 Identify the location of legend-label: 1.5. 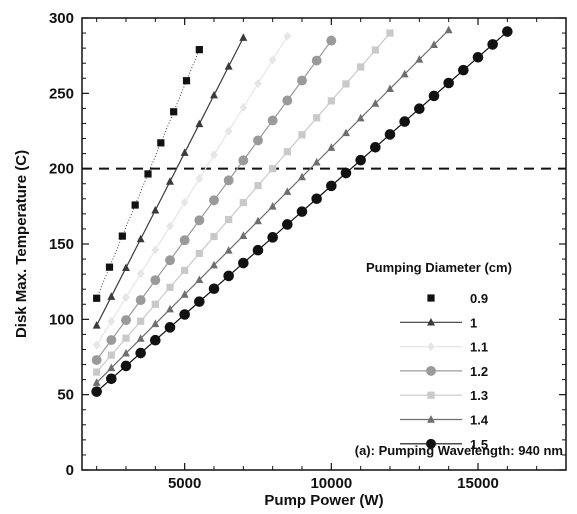
(479, 444).